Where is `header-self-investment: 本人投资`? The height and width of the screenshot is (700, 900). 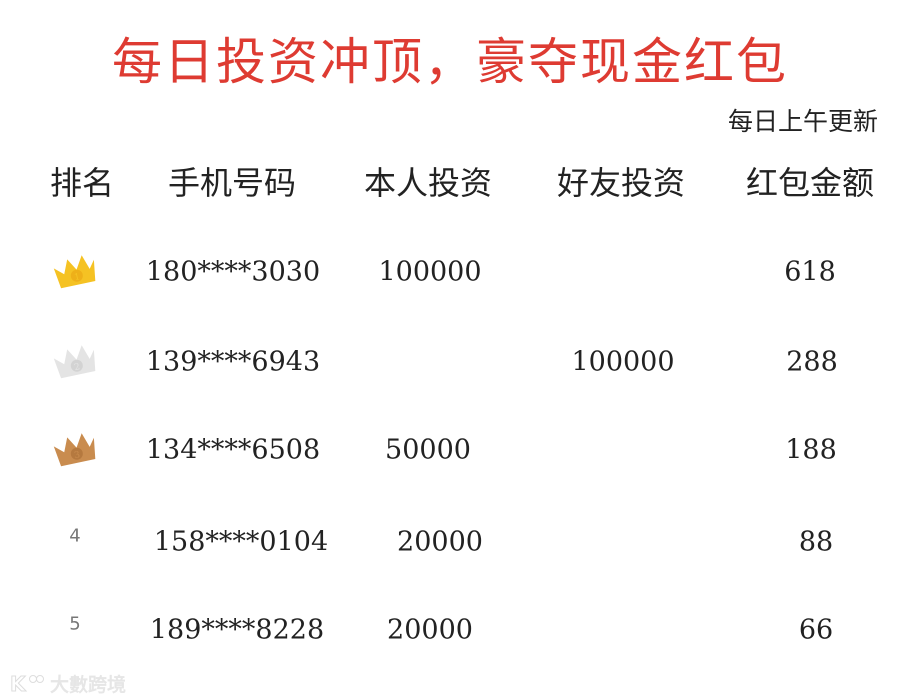 header-self-investment: 本人投资 is located at coordinates (428, 183).